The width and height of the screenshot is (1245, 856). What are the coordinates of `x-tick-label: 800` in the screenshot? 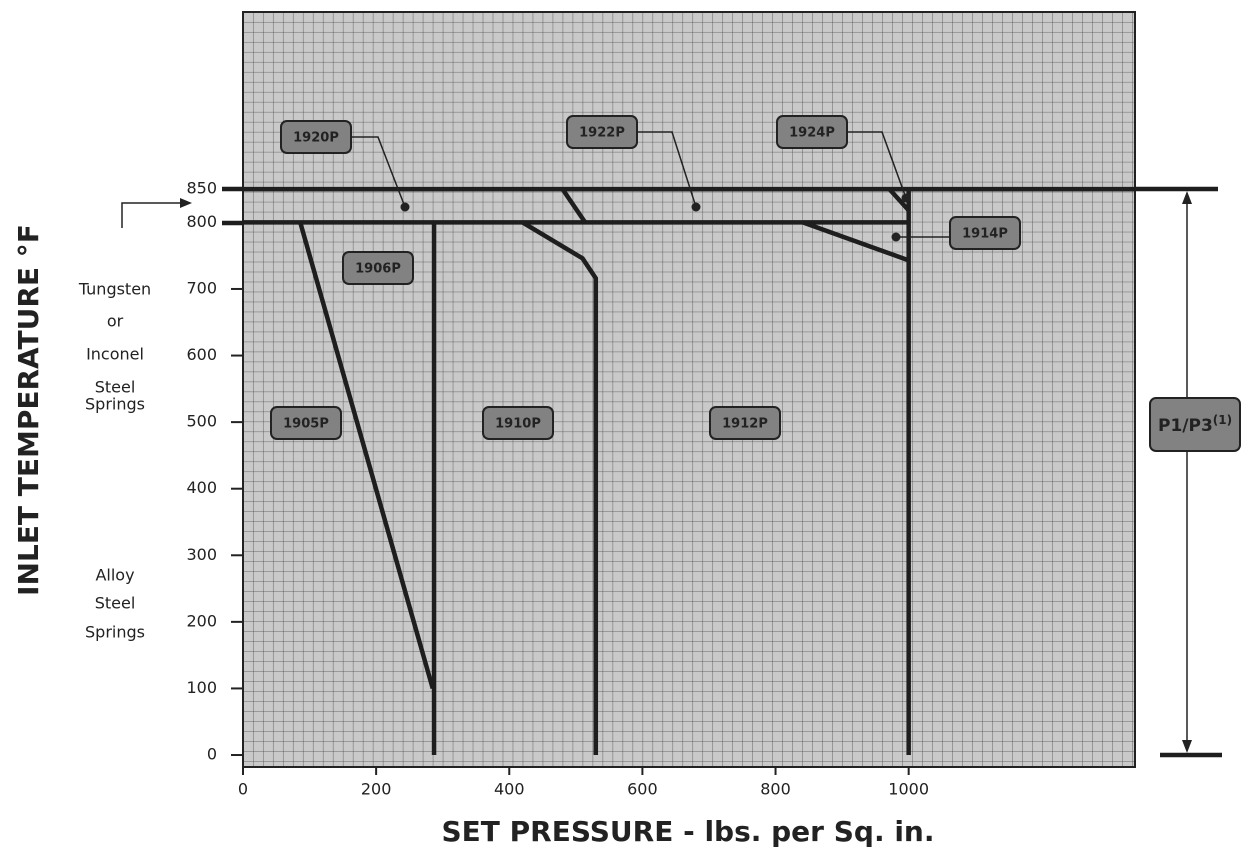 It's located at (775, 789).